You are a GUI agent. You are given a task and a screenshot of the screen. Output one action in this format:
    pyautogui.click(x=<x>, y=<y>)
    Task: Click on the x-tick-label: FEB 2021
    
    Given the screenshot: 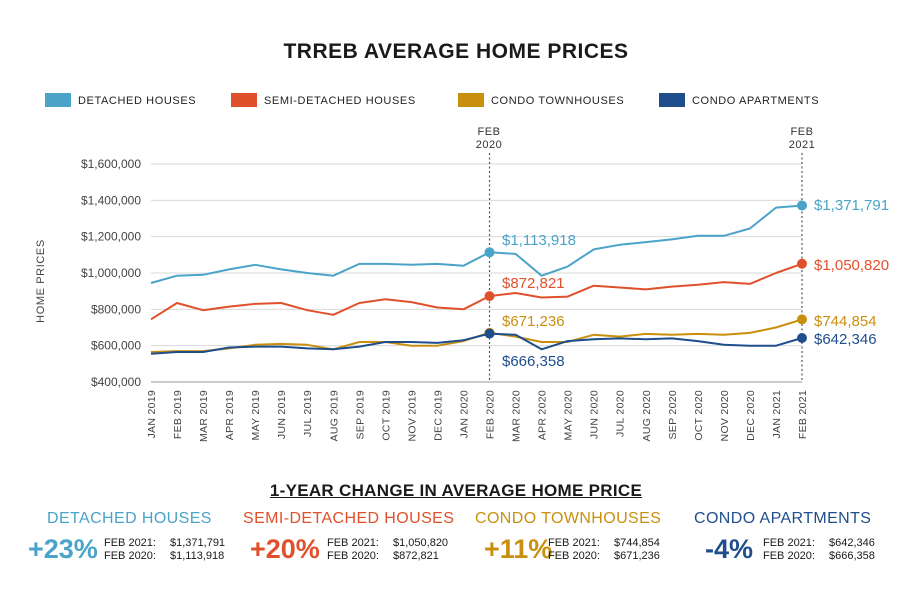 What is the action you would take?
    pyautogui.click(x=803, y=414)
    